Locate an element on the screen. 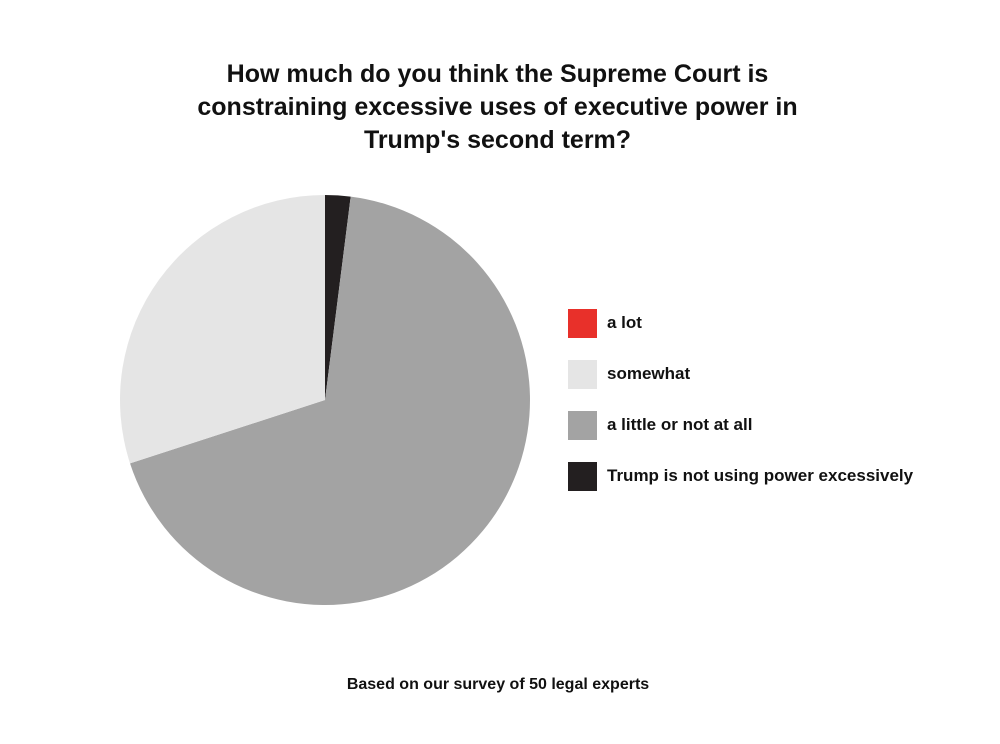 The height and width of the screenshot is (744, 1000). pie-slice-somewhat is located at coordinates (222, 329).